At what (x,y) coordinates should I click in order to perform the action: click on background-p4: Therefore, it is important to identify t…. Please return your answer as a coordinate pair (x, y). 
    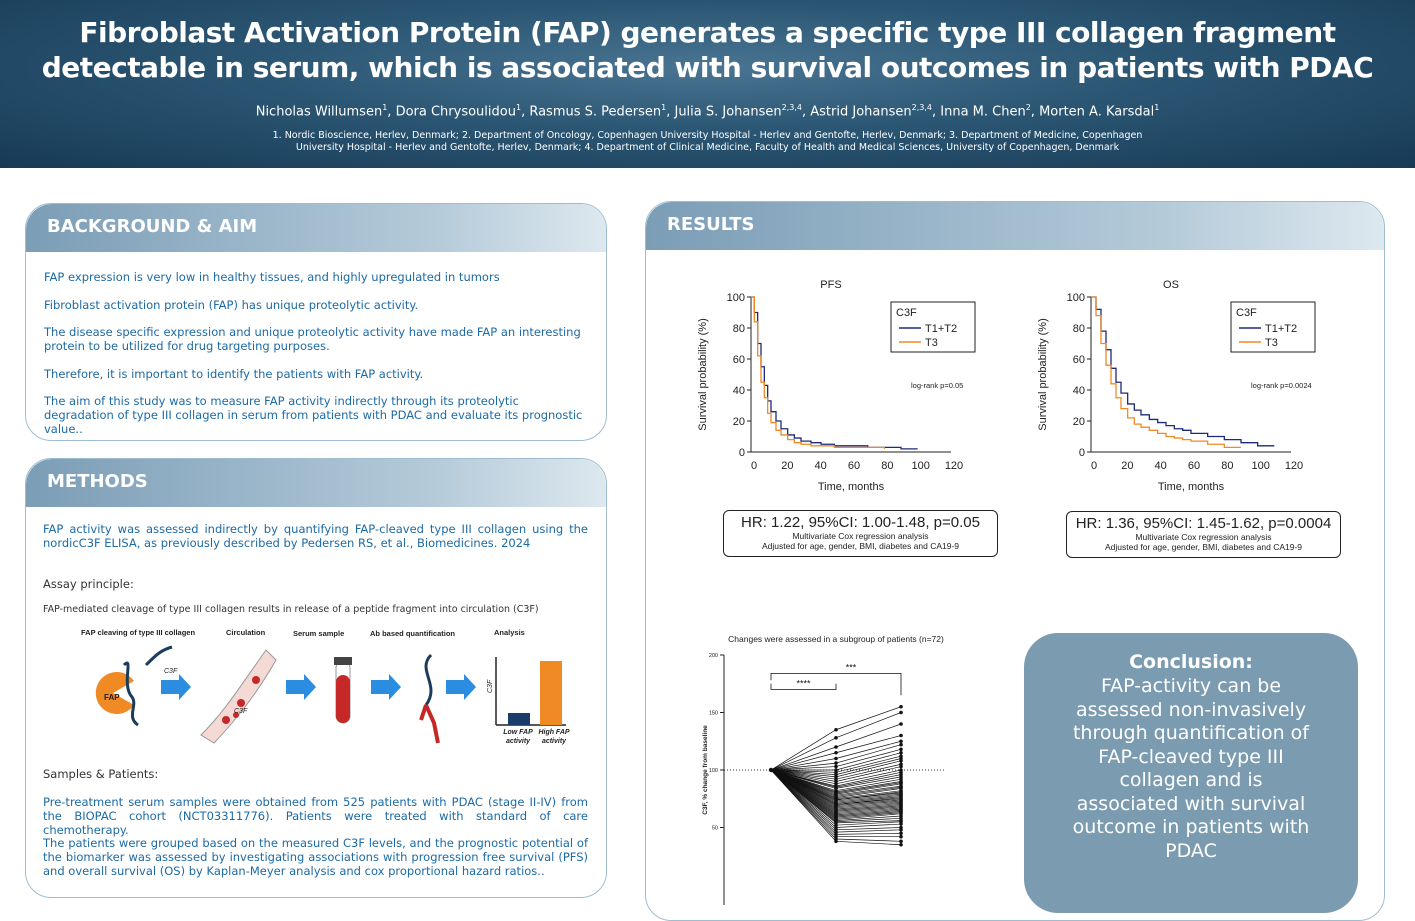
    Looking at the image, I should click on (234, 374).